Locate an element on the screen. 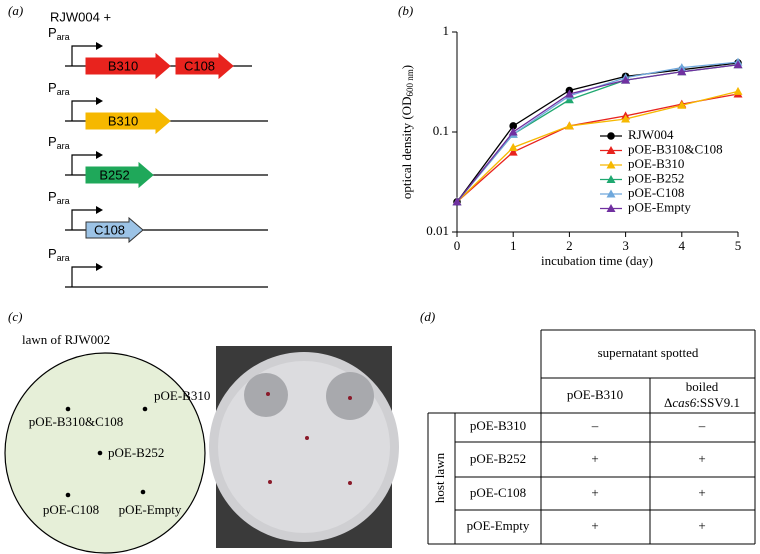 The width and height of the screenshot is (760, 554). spot-label: pOE-C108 is located at coordinates (71, 509).